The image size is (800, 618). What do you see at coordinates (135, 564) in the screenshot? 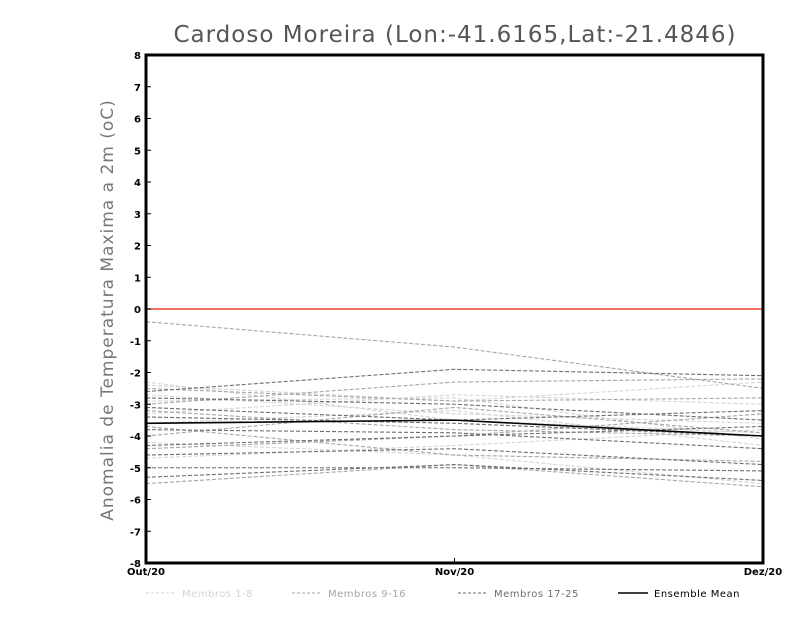
I see `y-tick-label: -8` at bounding box center [135, 564].